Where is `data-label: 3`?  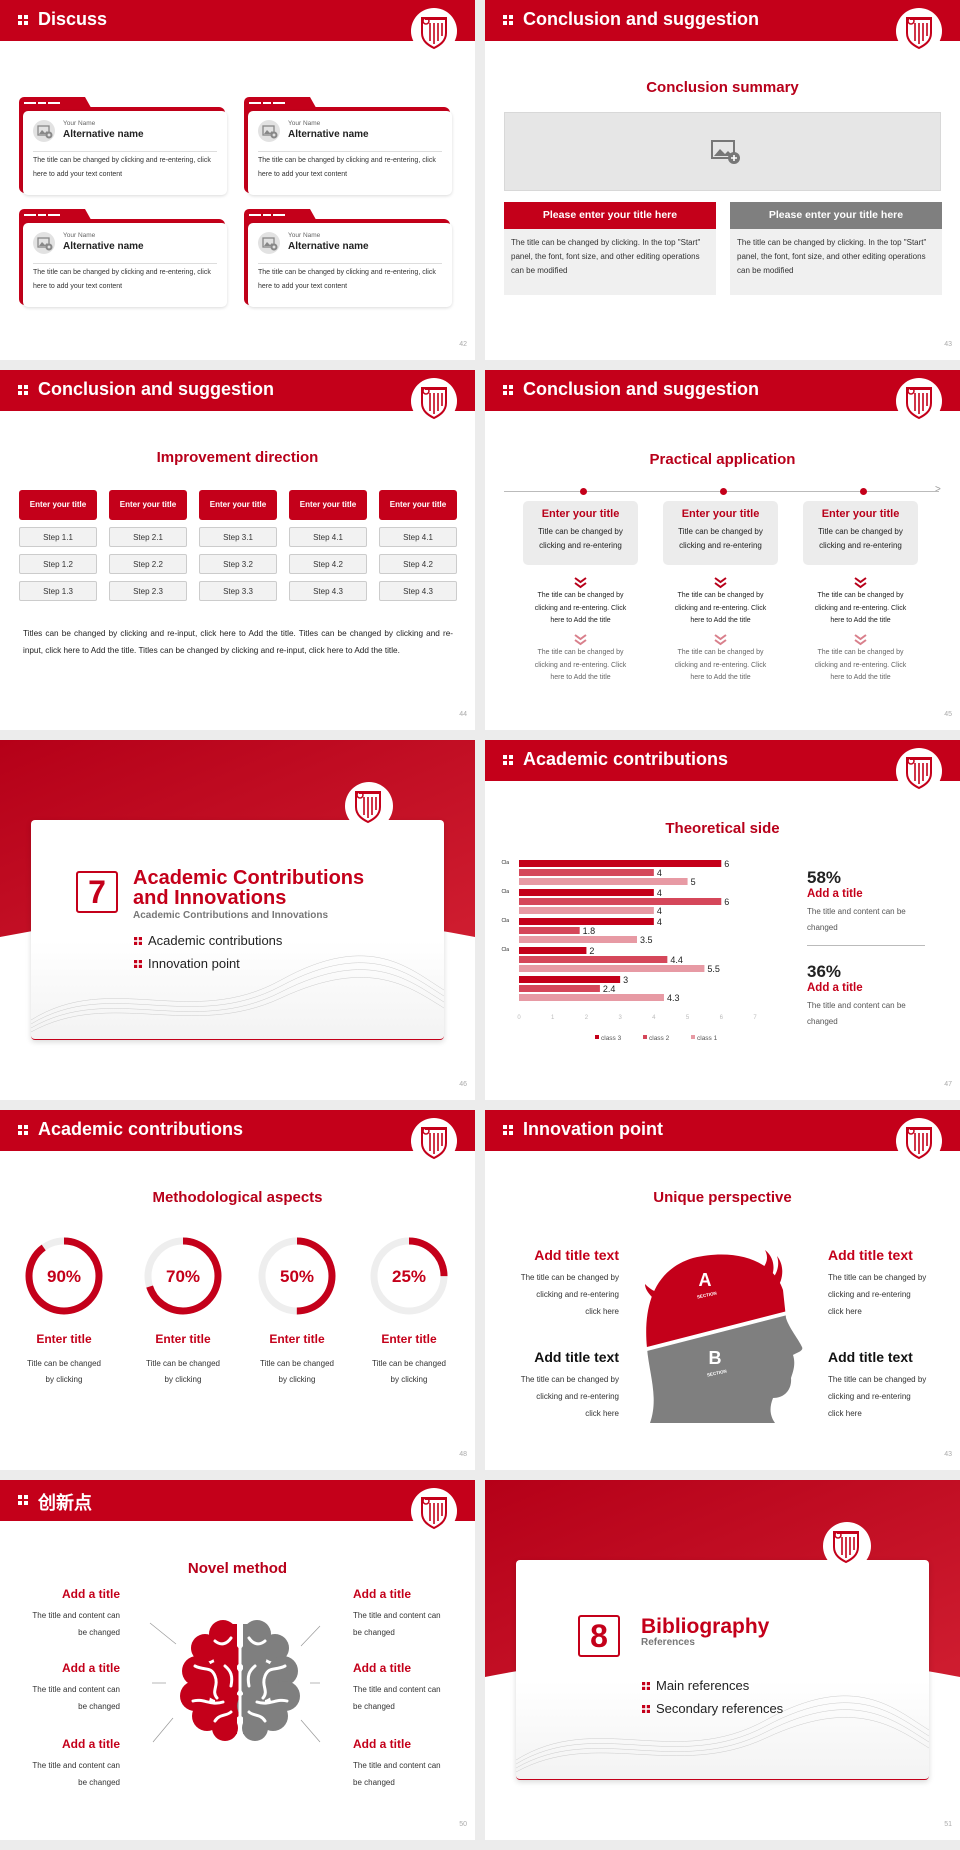 data-label: 3 is located at coordinates (625, 980).